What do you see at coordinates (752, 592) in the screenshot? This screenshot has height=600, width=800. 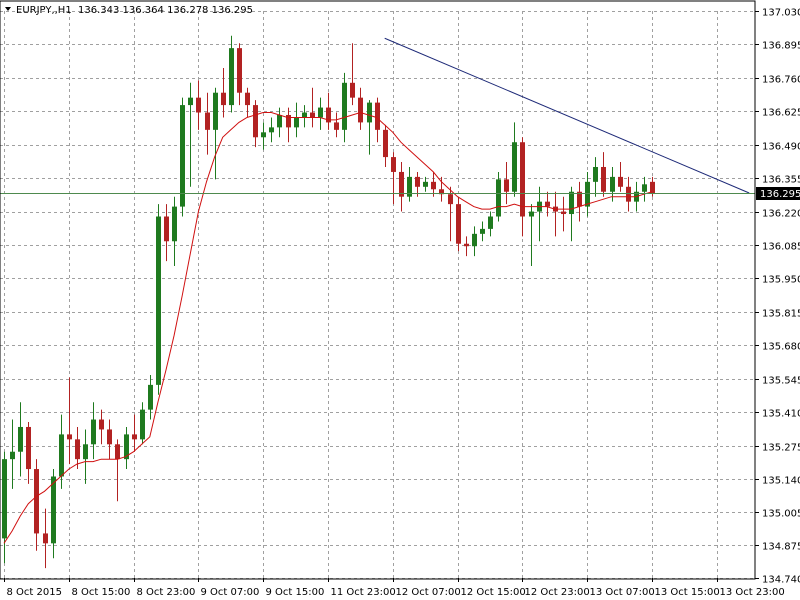 I see `x-tick-label: 13 Oct 23:00` at bounding box center [752, 592].